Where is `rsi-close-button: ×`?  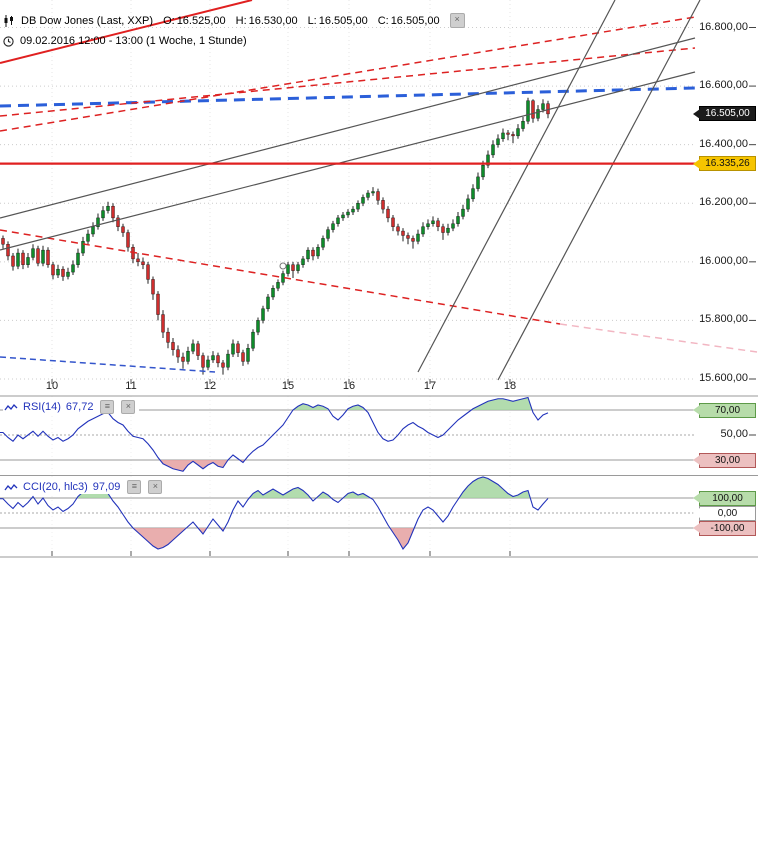
rsi-close-button: × is located at coordinates (128, 407).